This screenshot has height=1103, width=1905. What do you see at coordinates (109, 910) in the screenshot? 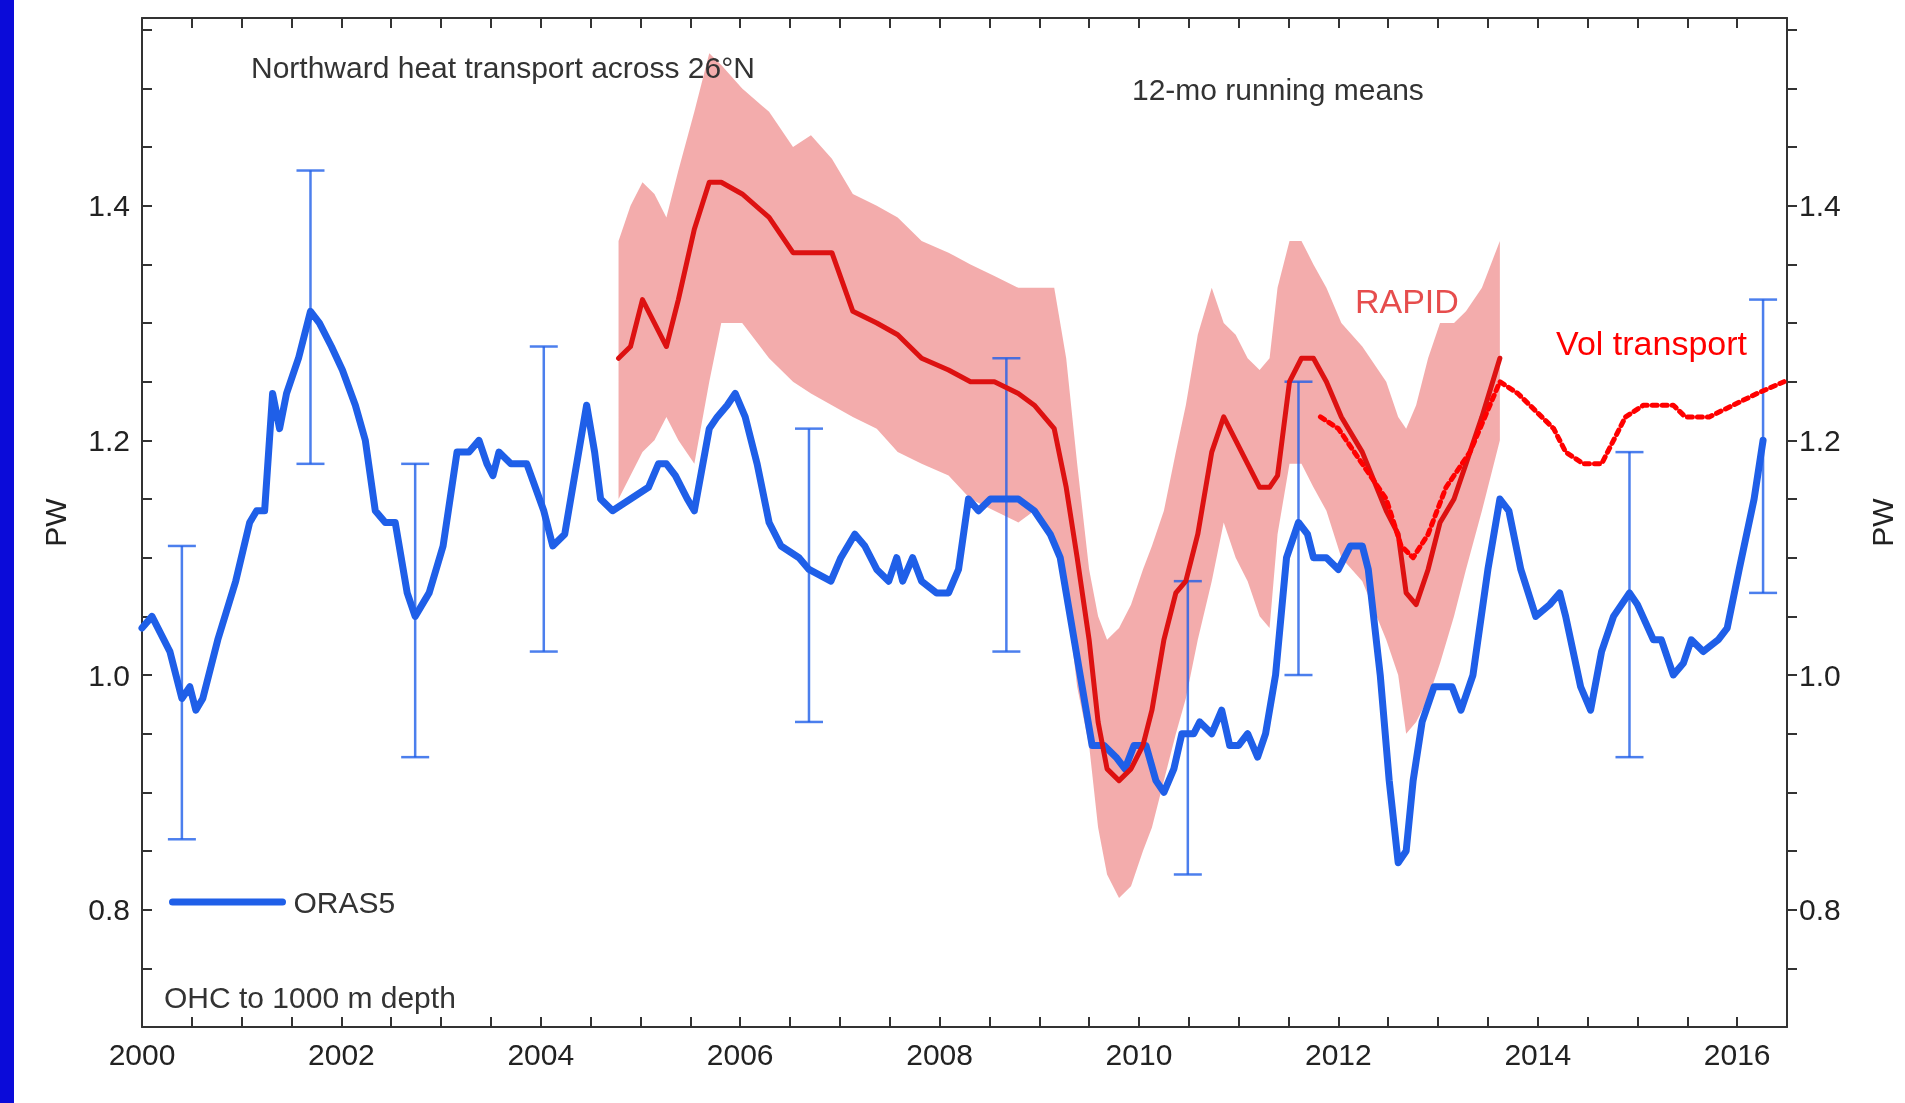
I see `y-tick-label: 0.8` at bounding box center [109, 910].